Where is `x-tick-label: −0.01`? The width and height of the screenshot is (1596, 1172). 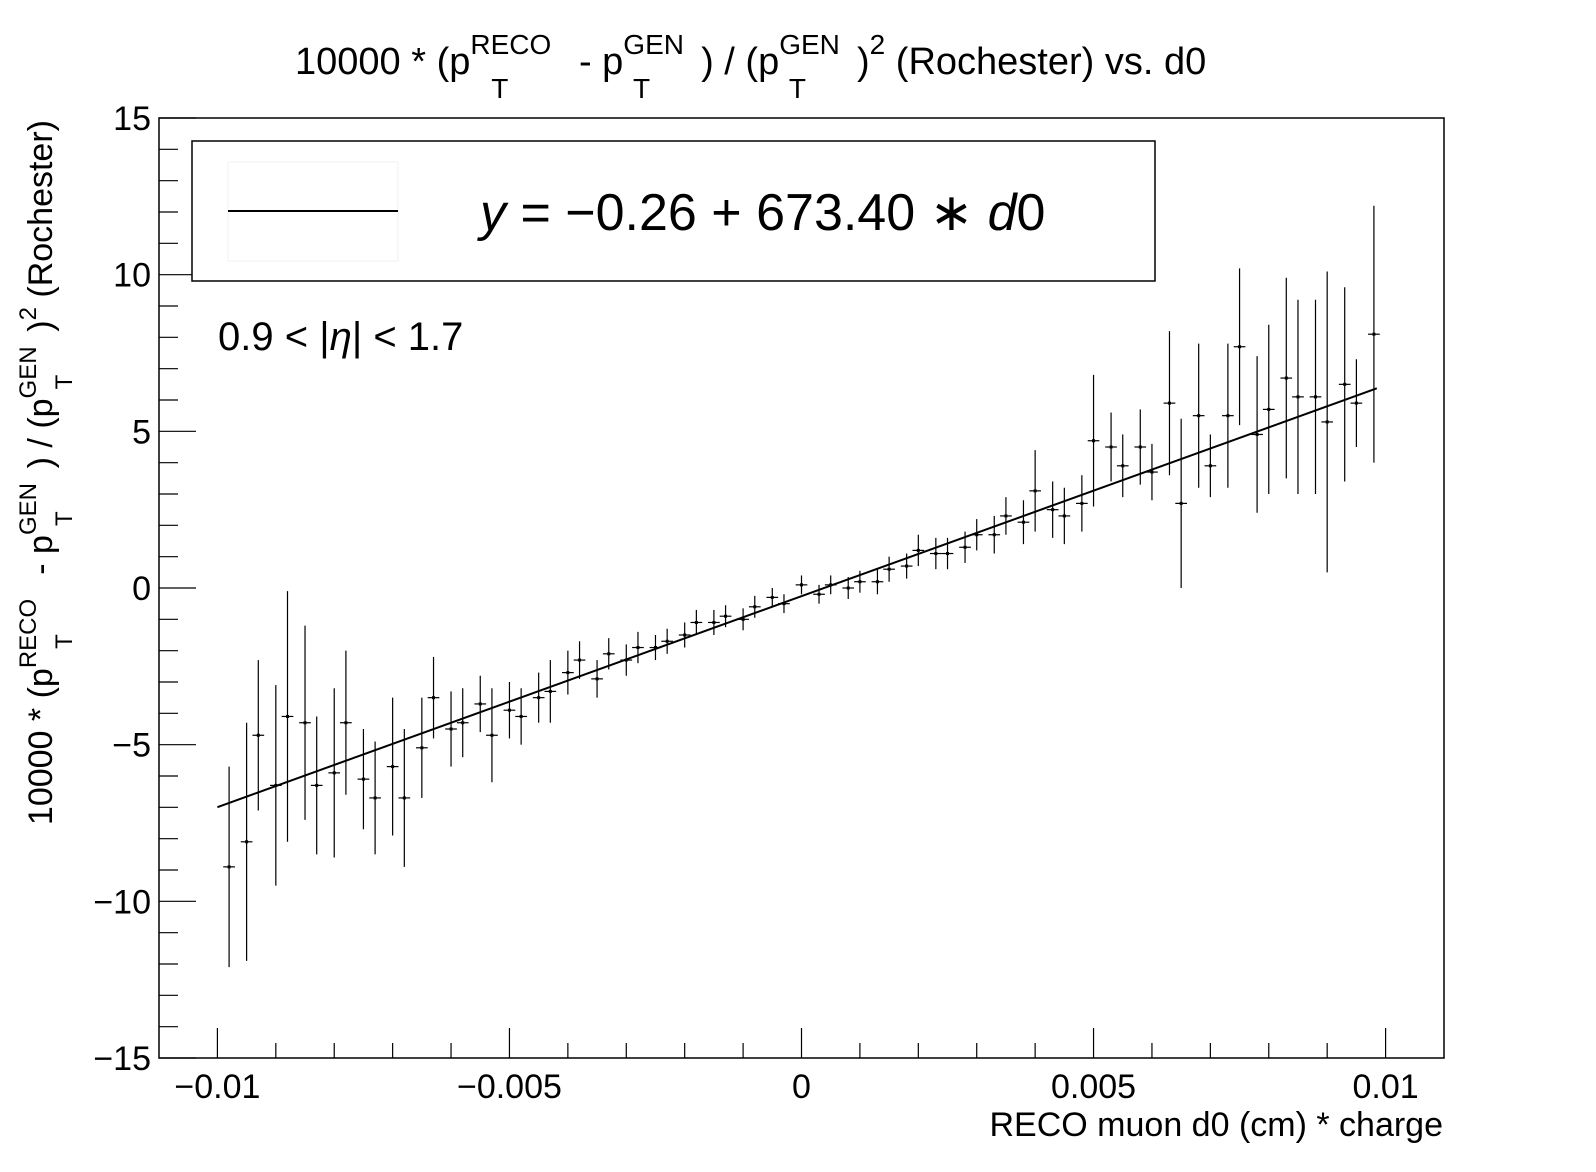 x-tick-label: −0.01 is located at coordinates (217, 1087).